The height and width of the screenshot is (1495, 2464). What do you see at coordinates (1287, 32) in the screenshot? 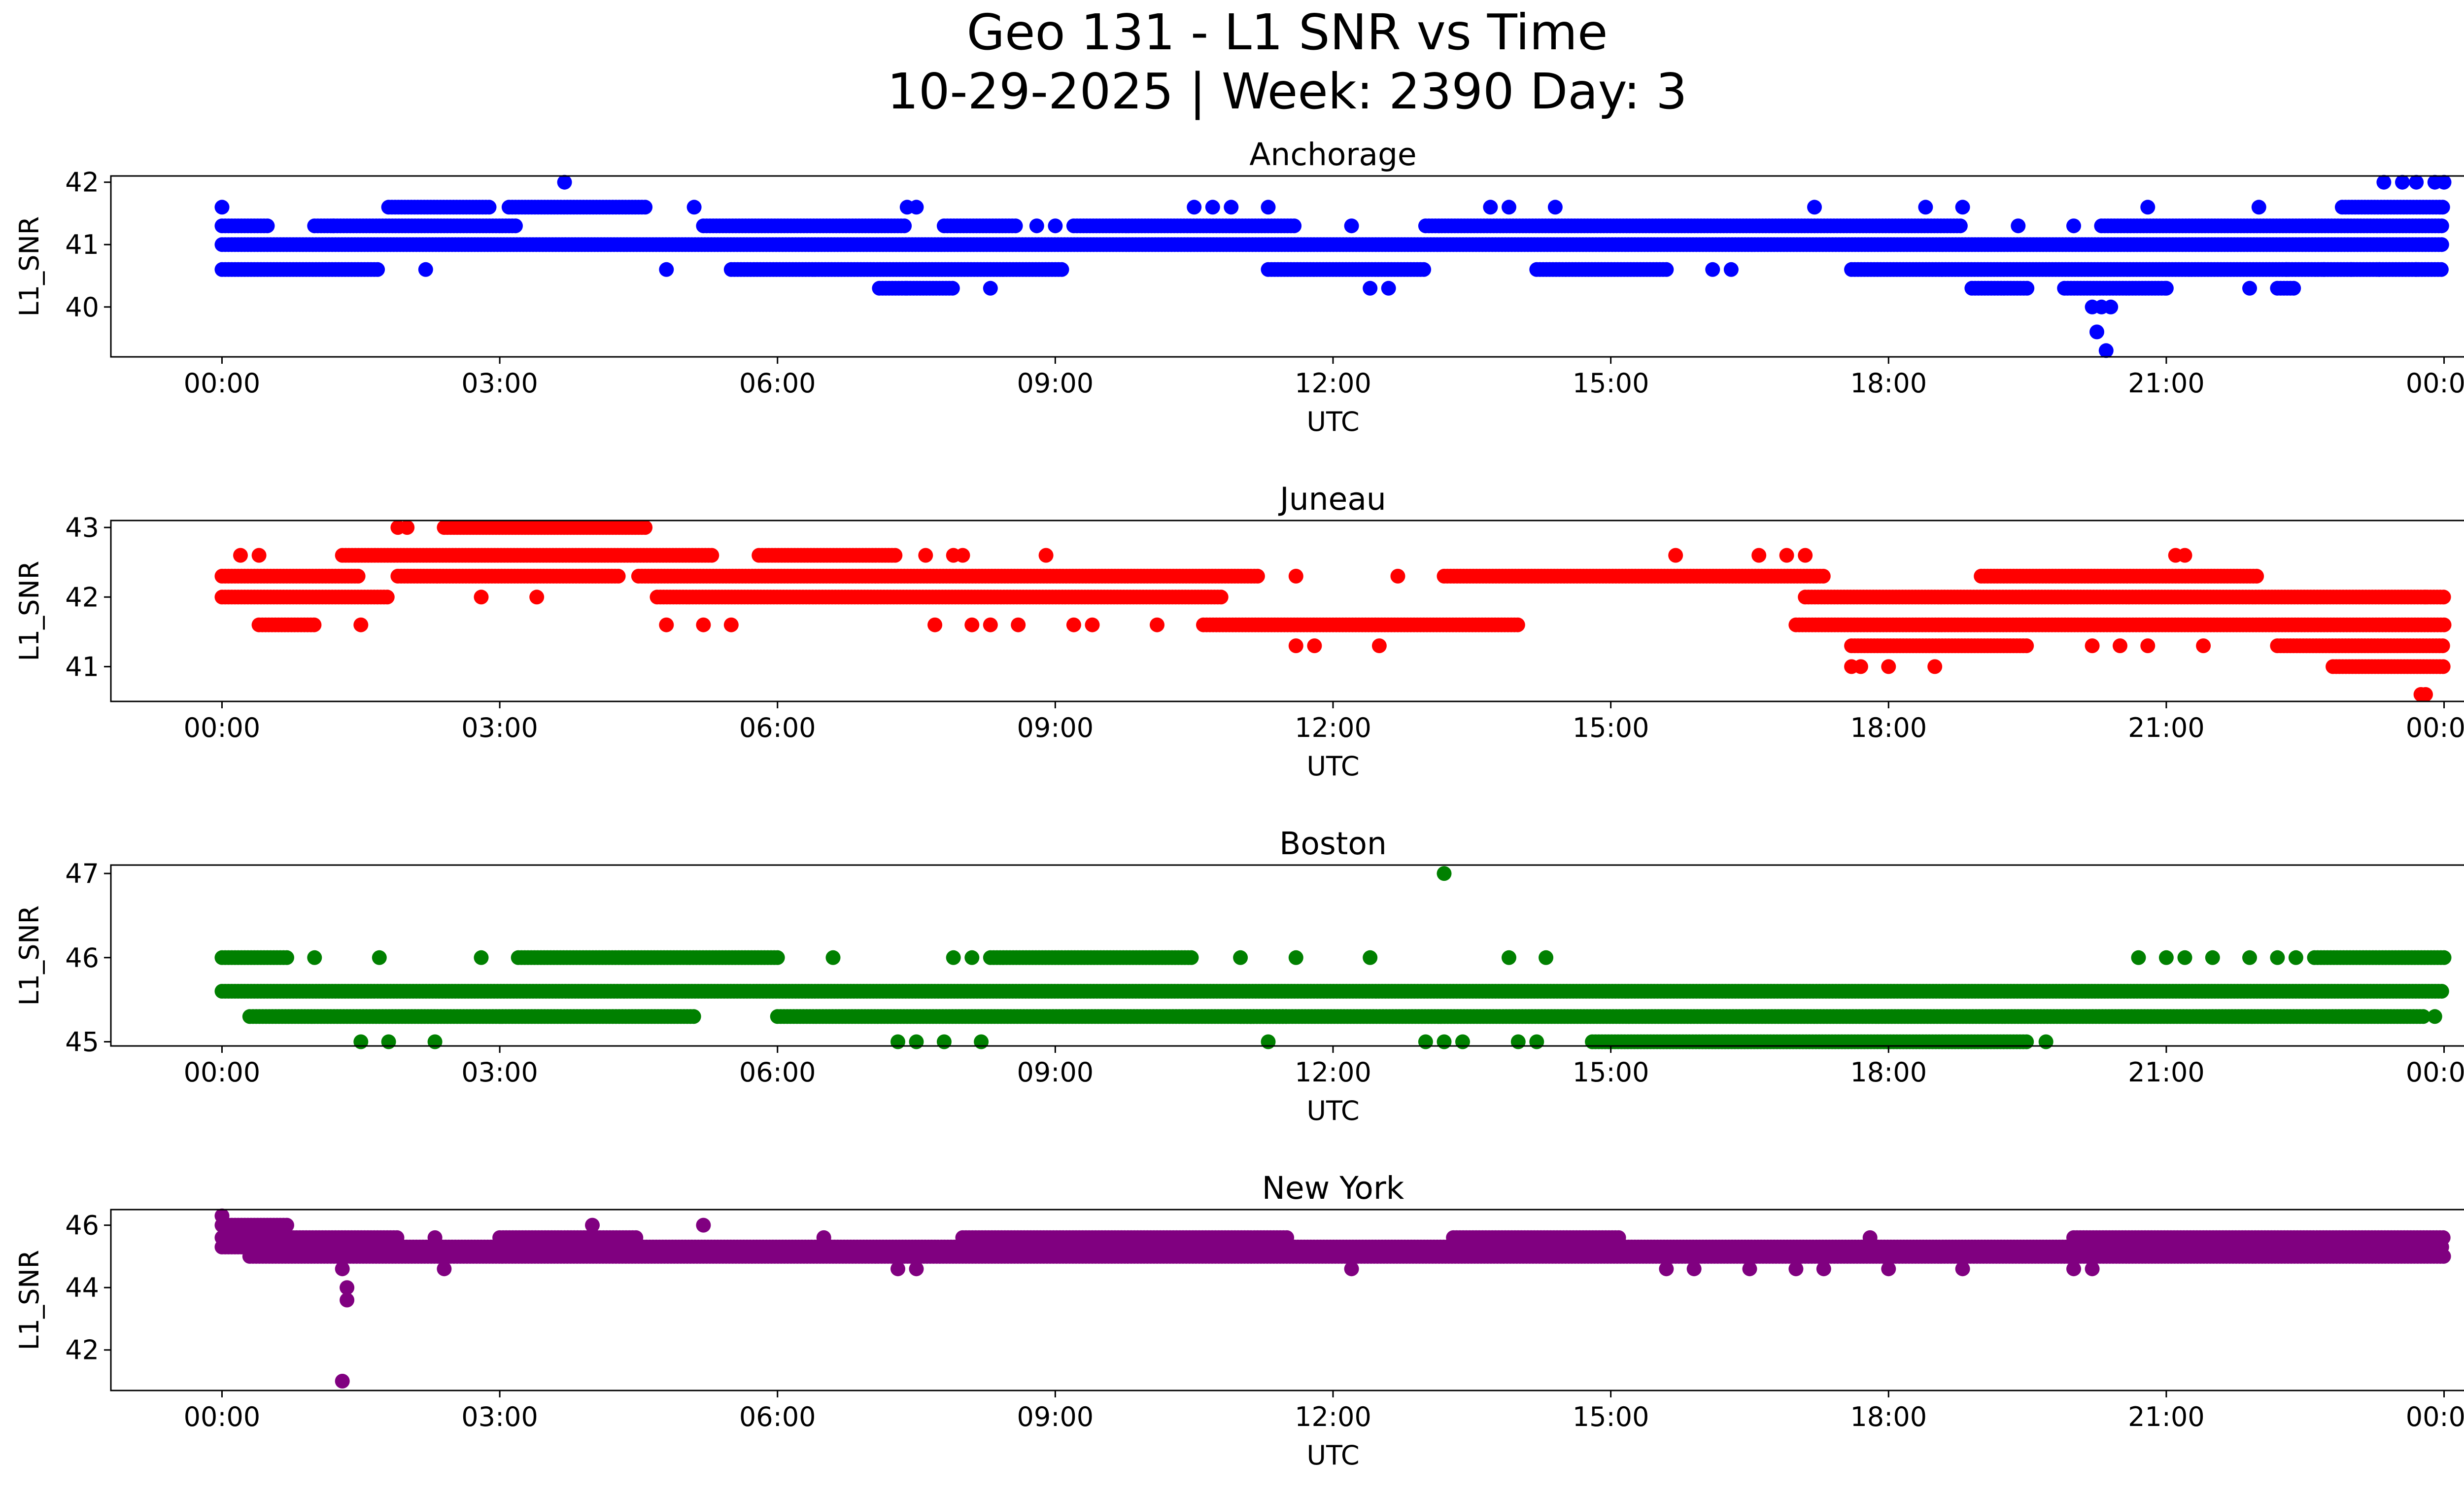
I see `figure-title-line1: Geo 131 - L1 SNR vs Time` at bounding box center [1287, 32].